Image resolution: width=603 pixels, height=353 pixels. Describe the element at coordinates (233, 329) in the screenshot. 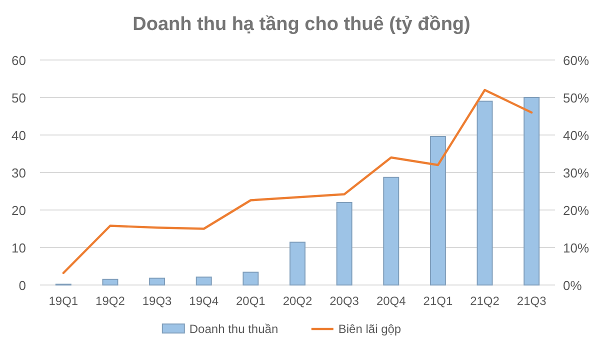

I see `legend-label: Doanh thu thuần` at that location.